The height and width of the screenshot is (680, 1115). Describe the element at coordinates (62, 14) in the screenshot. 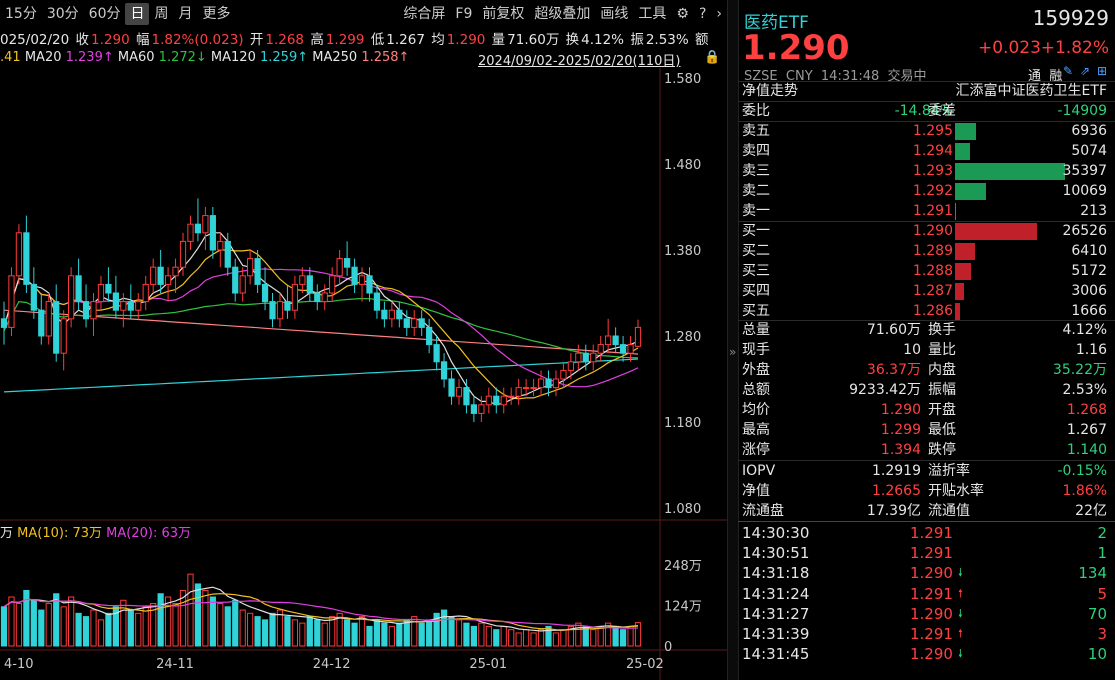

I see `period-tab-1: 30分` at that location.